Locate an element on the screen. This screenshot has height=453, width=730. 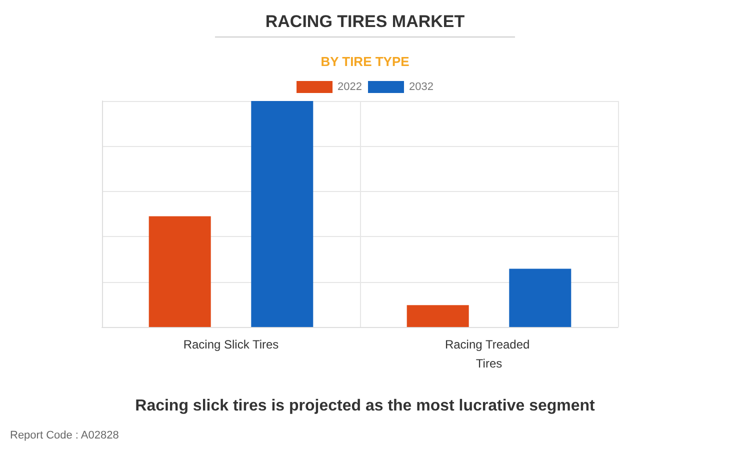
x-tick-label: Racing Slick Tires is located at coordinates (231, 345).